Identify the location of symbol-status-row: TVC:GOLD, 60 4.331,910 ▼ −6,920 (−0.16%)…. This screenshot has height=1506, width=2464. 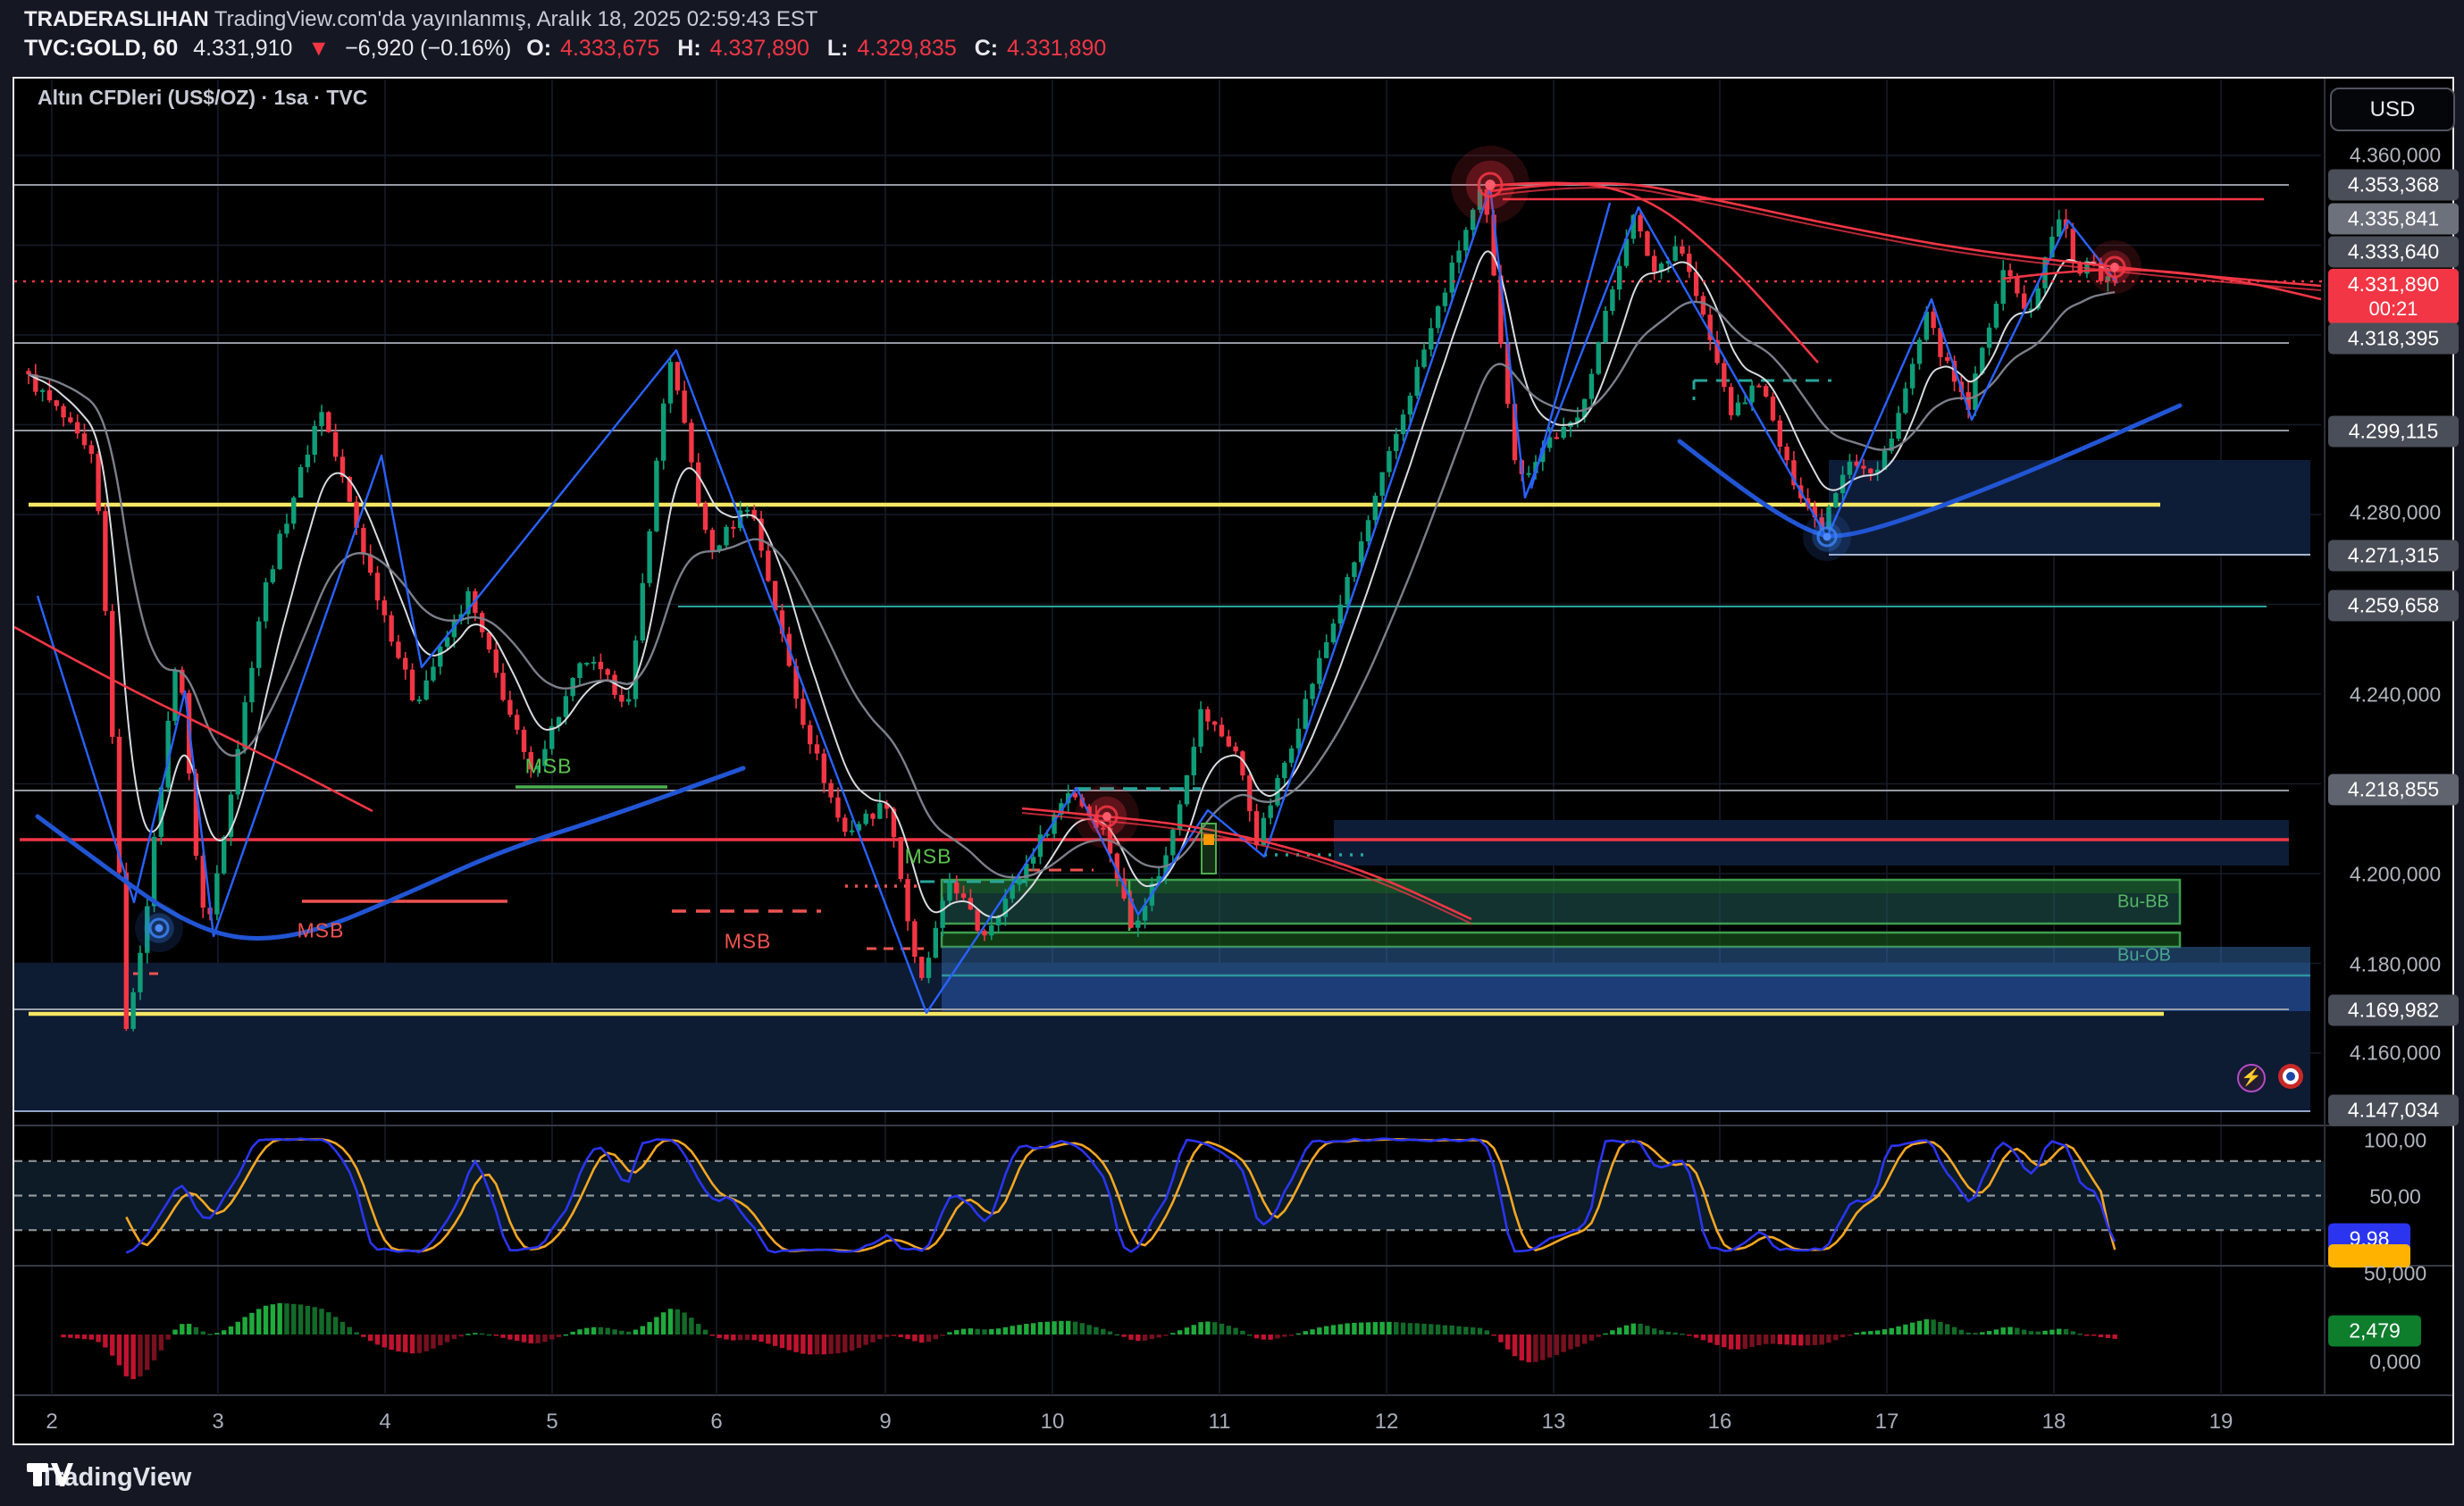
(579, 49).